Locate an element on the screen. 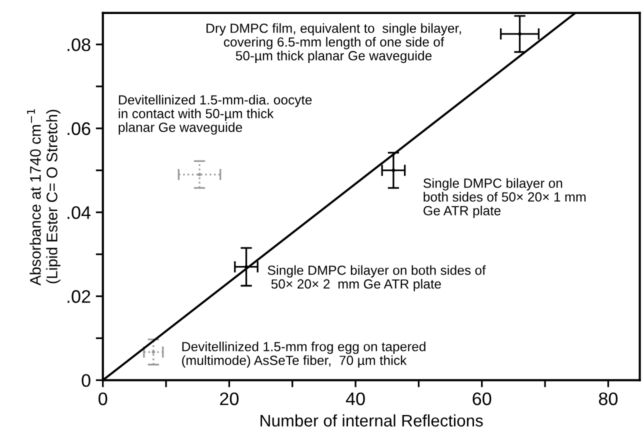 This screenshot has height=432, width=643. annotation: Single DMPC bilayer on both sides of 50× 20× 2 mm Ge ATR plate is located at coordinates (377, 278).